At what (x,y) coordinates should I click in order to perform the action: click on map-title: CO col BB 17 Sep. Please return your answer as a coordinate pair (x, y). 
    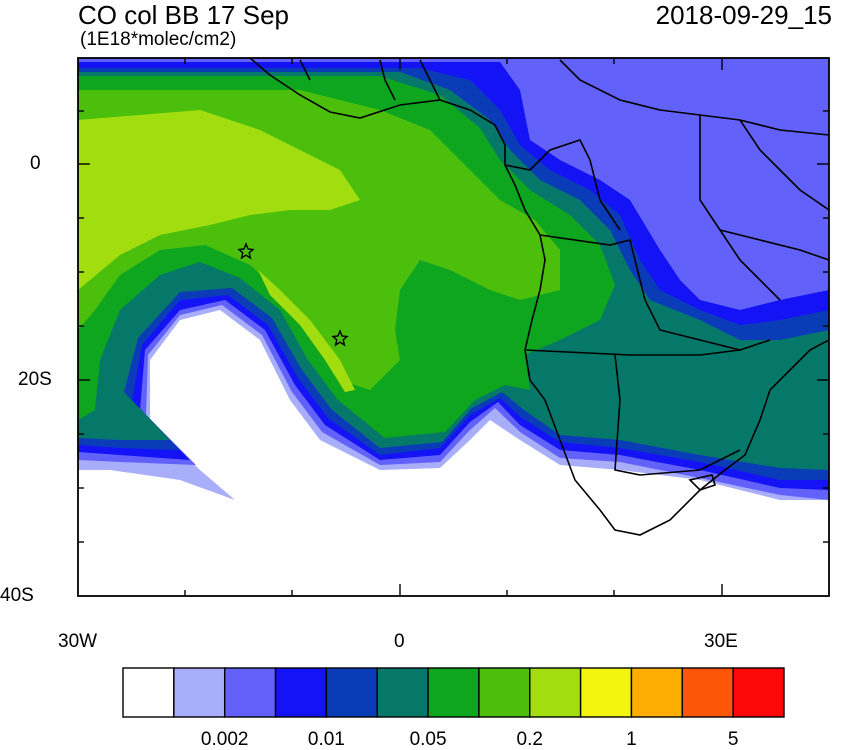
    Looking at the image, I should click on (183, 15).